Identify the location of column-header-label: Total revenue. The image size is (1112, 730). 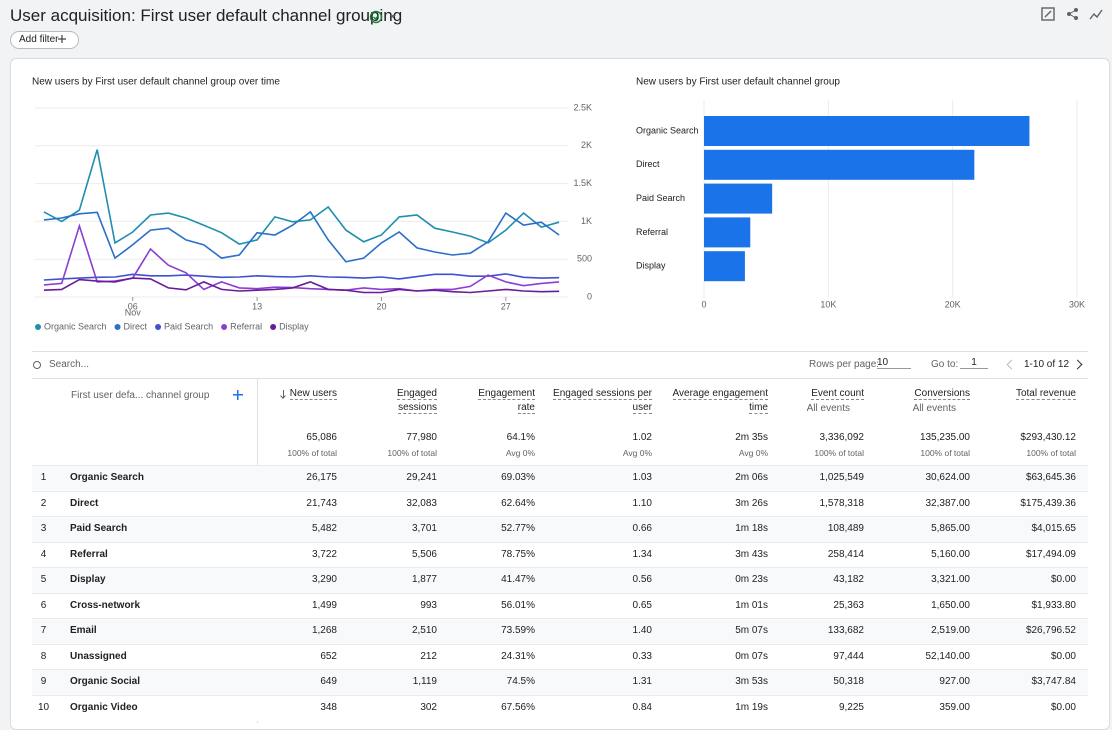
(1045, 394).